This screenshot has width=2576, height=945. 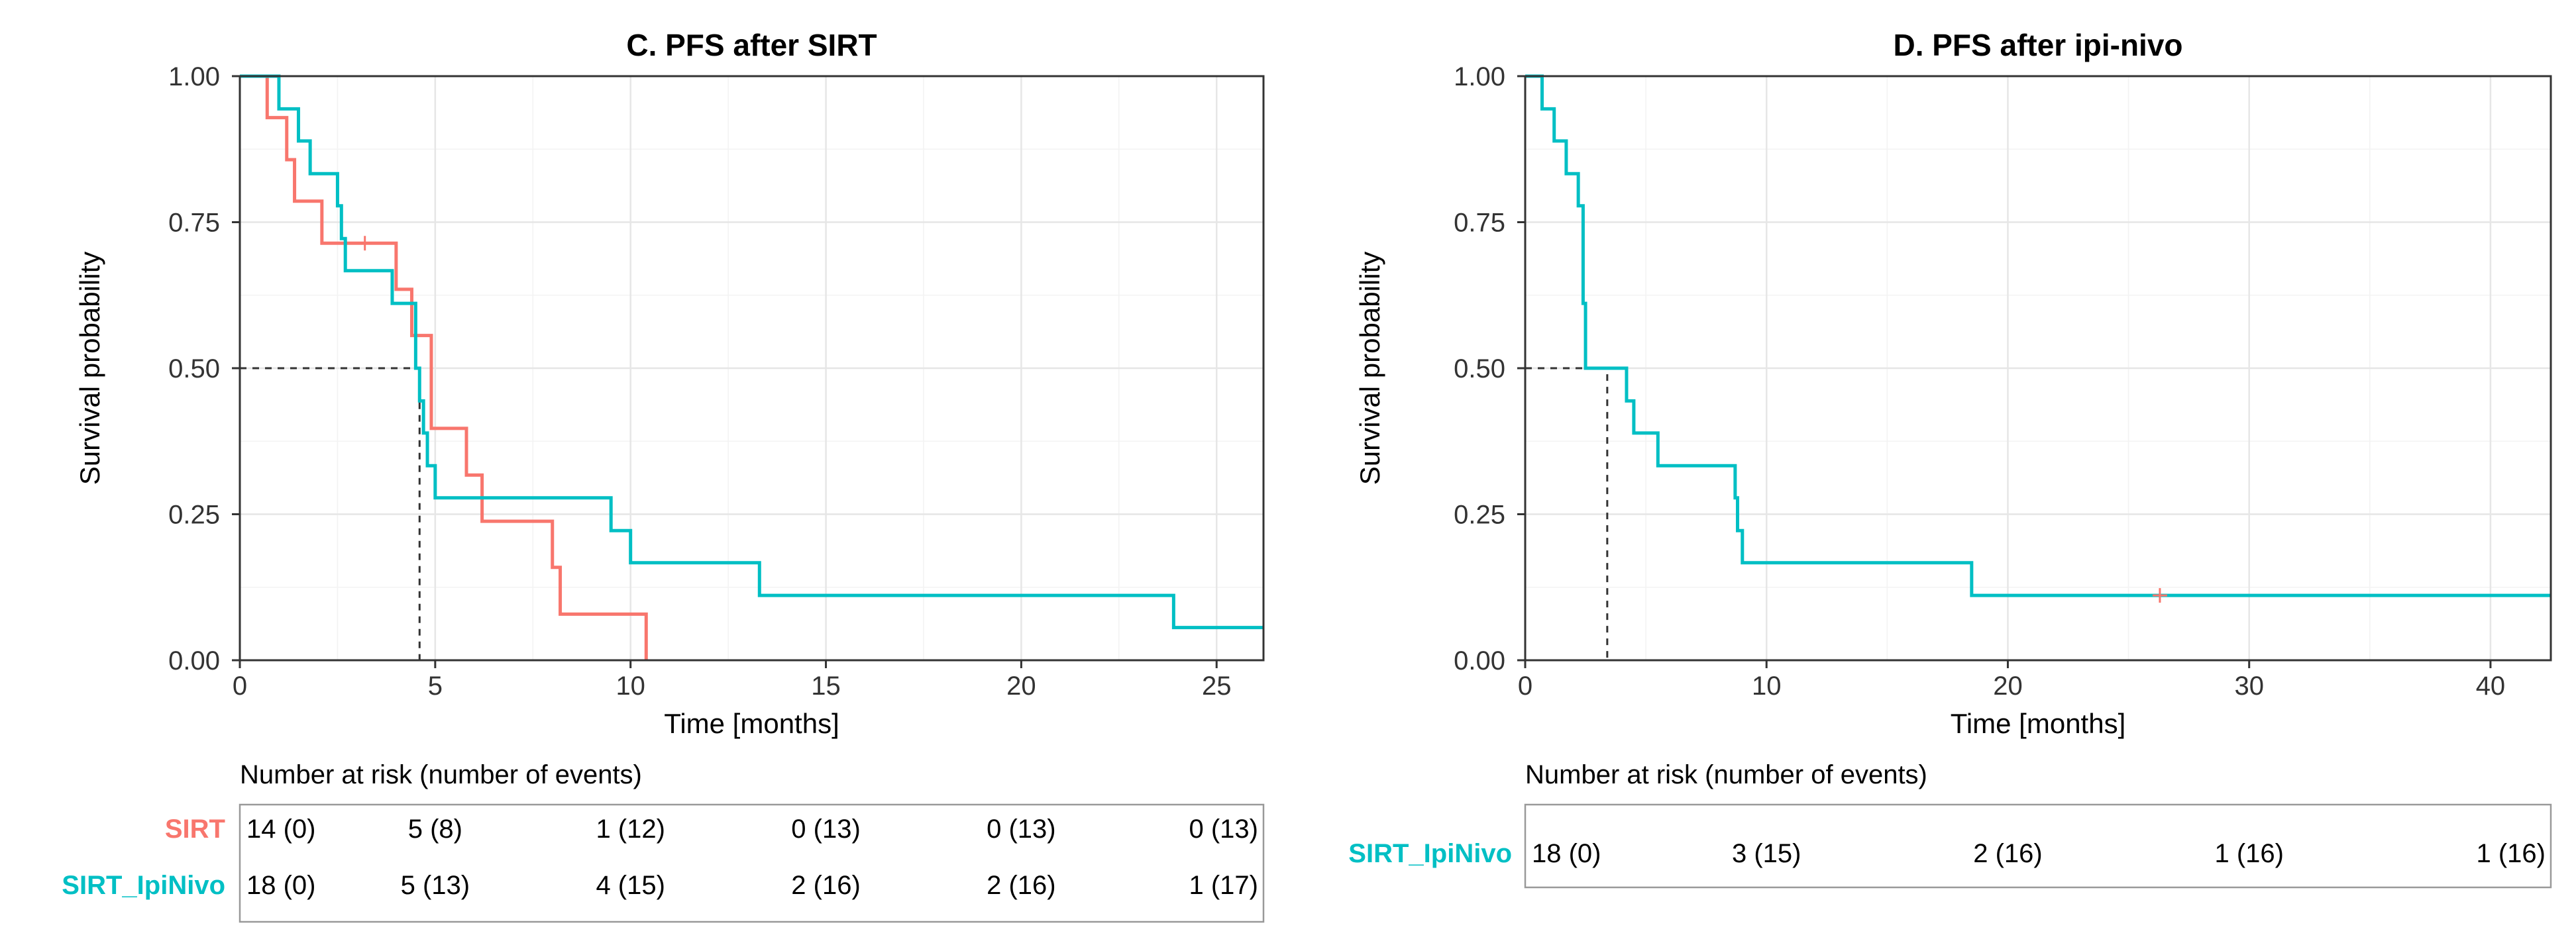 What do you see at coordinates (281, 829) in the screenshot?
I see `risk-cell: 14 (0)` at bounding box center [281, 829].